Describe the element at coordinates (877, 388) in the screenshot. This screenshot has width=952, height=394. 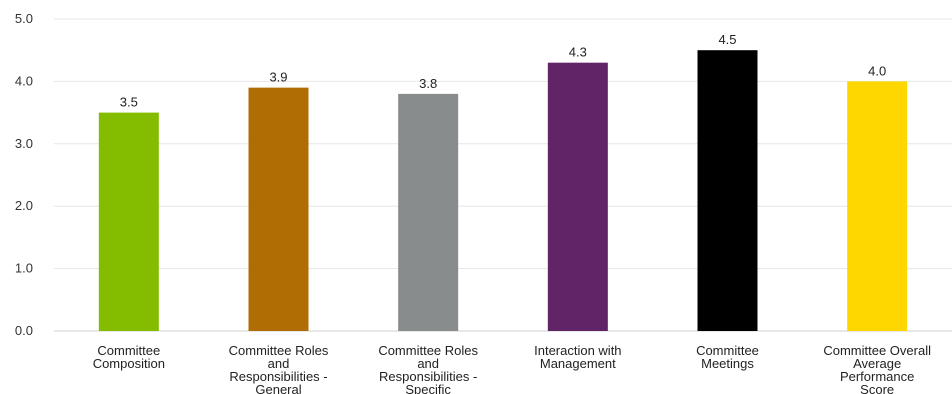
I see `category-label-line: Score` at that location.